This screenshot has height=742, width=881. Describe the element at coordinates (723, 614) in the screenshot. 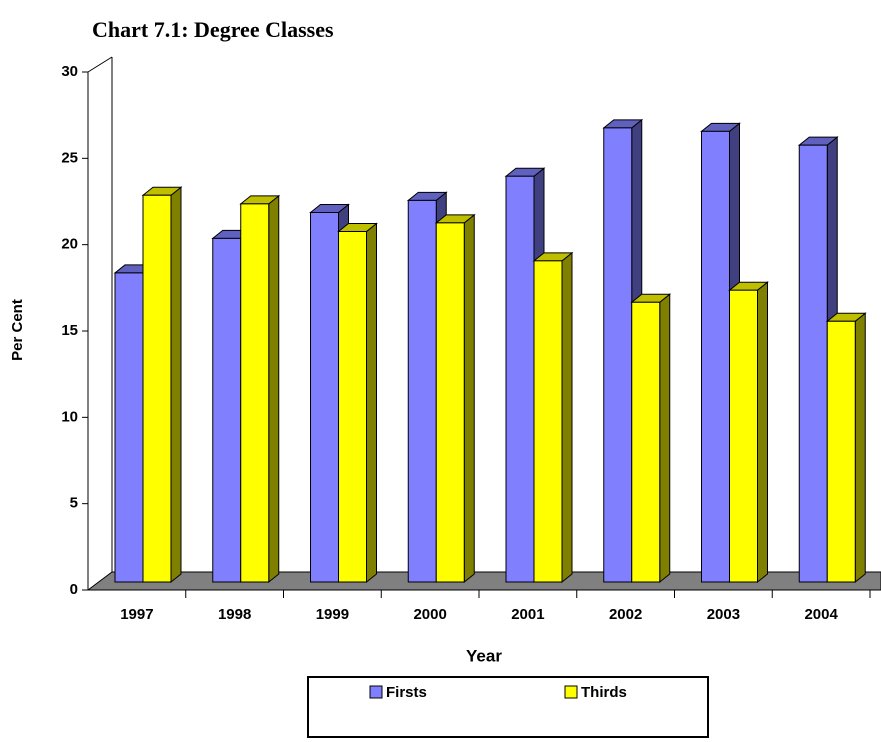

I see `x-tick-label: 2003` at that location.